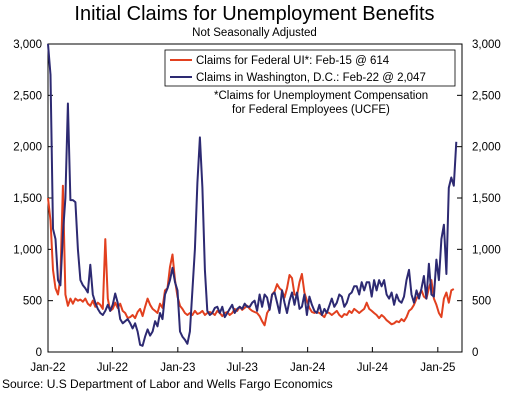 The height and width of the screenshot is (406, 509). What do you see at coordinates (27, 96) in the screenshot?
I see `left-y-tick-label: 2,500` at bounding box center [27, 96].